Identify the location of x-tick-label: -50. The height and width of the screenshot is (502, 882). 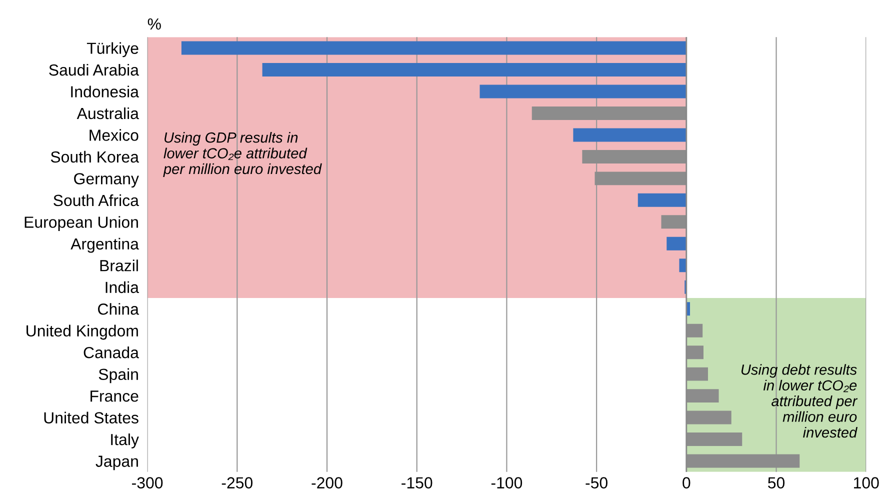
(597, 482).